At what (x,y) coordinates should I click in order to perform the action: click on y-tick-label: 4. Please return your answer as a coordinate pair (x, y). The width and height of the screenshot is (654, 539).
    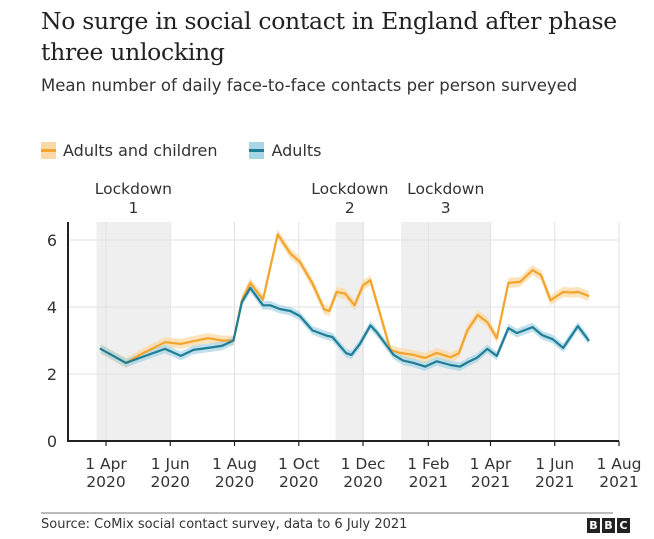
    Looking at the image, I should click on (52, 307).